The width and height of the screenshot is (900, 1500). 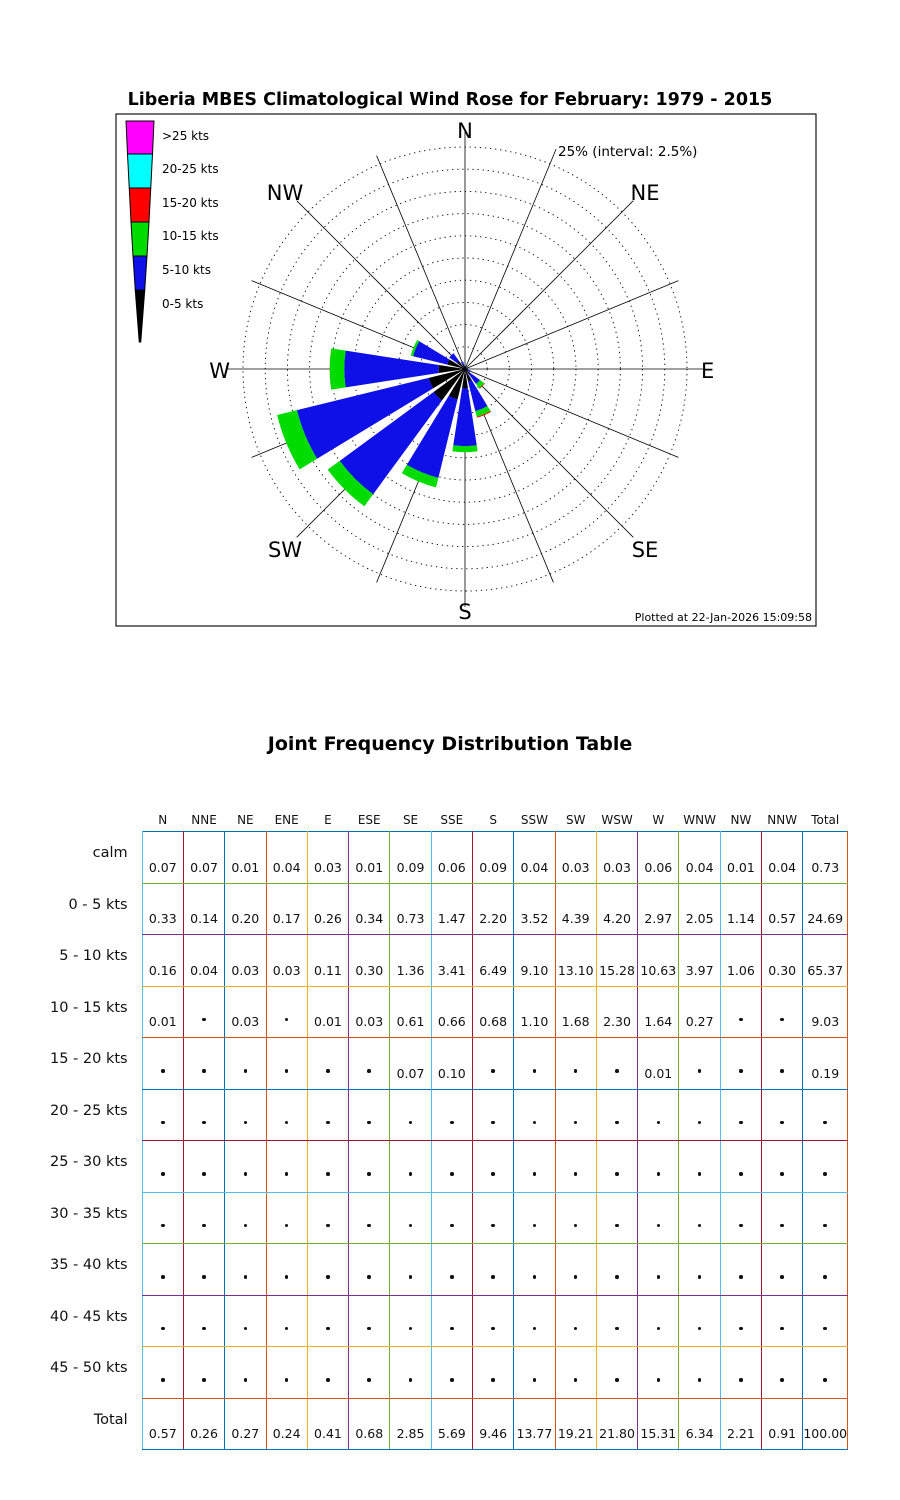 What do you see at coordinates (825, 1063) in the screenshot?
I see `freq-cell: 0.19` at bounding box center [825, 1063].